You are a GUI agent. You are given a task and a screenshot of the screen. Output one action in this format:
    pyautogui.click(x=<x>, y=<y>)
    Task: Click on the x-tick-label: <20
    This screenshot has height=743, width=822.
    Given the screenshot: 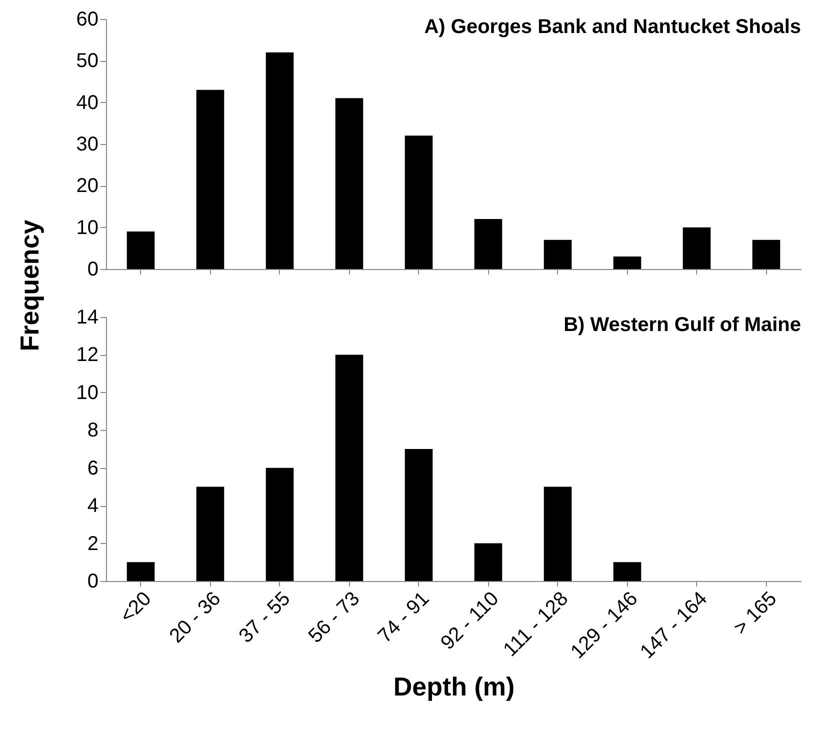 What is the action you would take?
    pyautogui.click(x=136, y=608)
    